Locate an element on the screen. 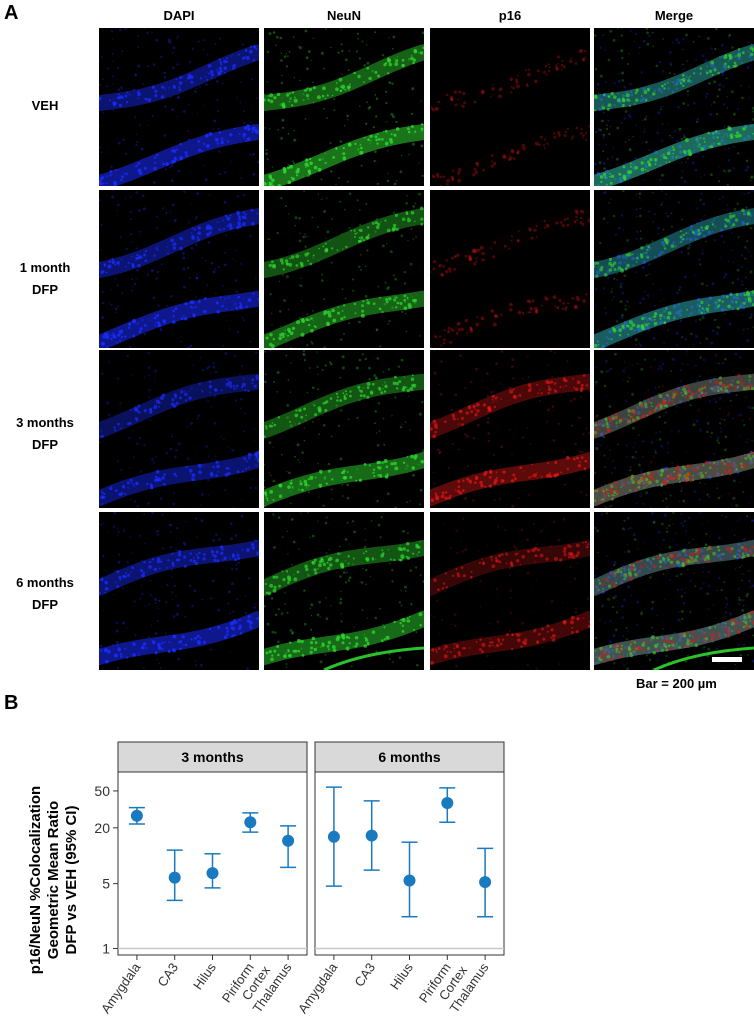 The width and height of the screenshot is (754, 1030). micrograph-p16-row1 is located at coordinates (510, 107).